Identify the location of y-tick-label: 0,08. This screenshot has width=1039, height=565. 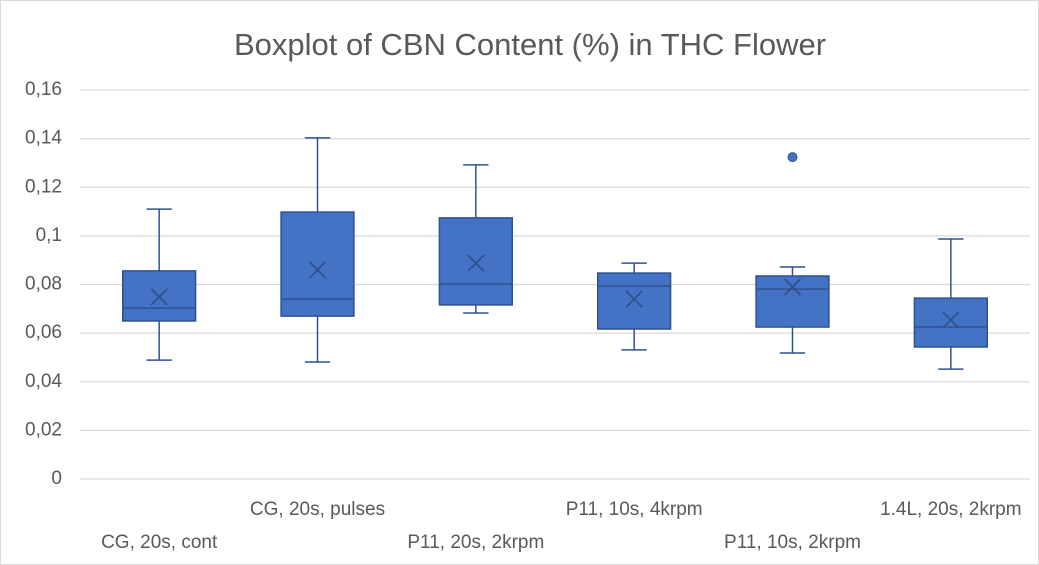
(43, 284).